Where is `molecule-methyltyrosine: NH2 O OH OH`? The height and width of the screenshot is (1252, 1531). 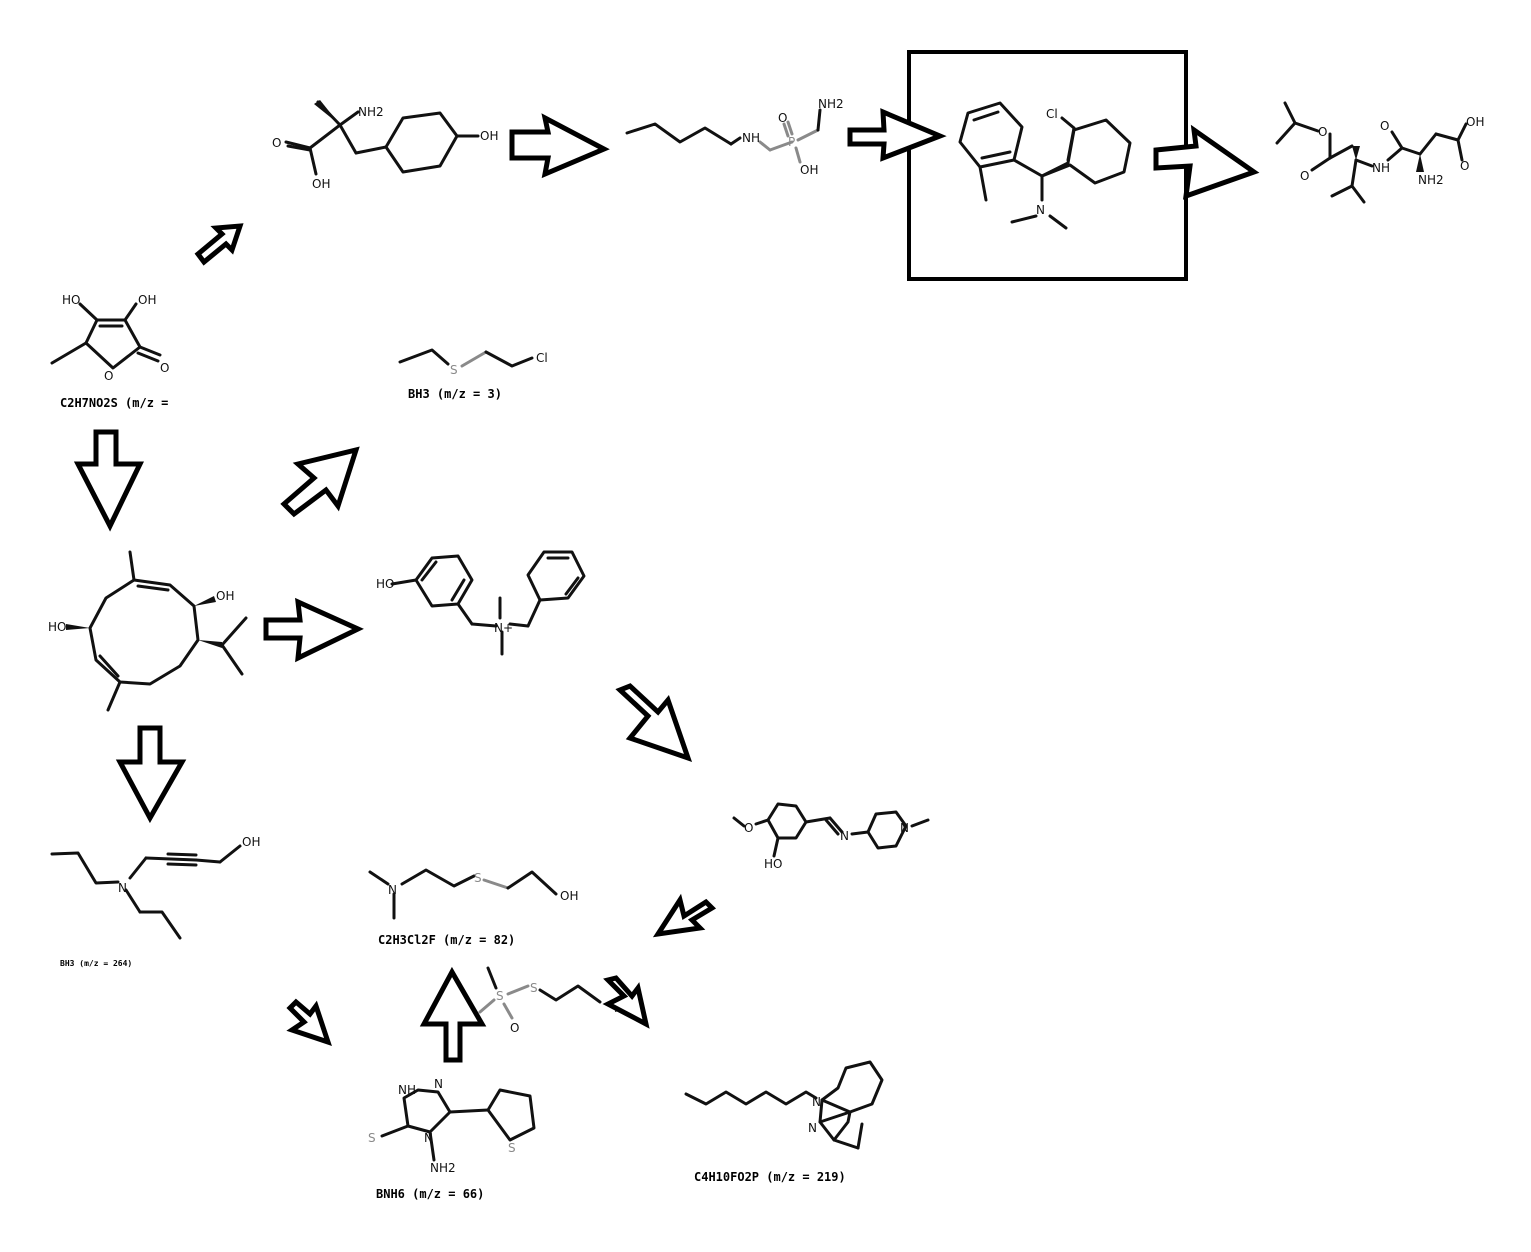 molecule-methyltyrosine: NH2 O OH OH is located at coordinates (385, 145).